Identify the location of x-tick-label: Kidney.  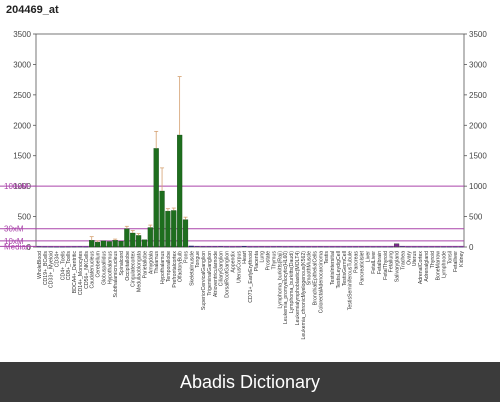
(462, 259).